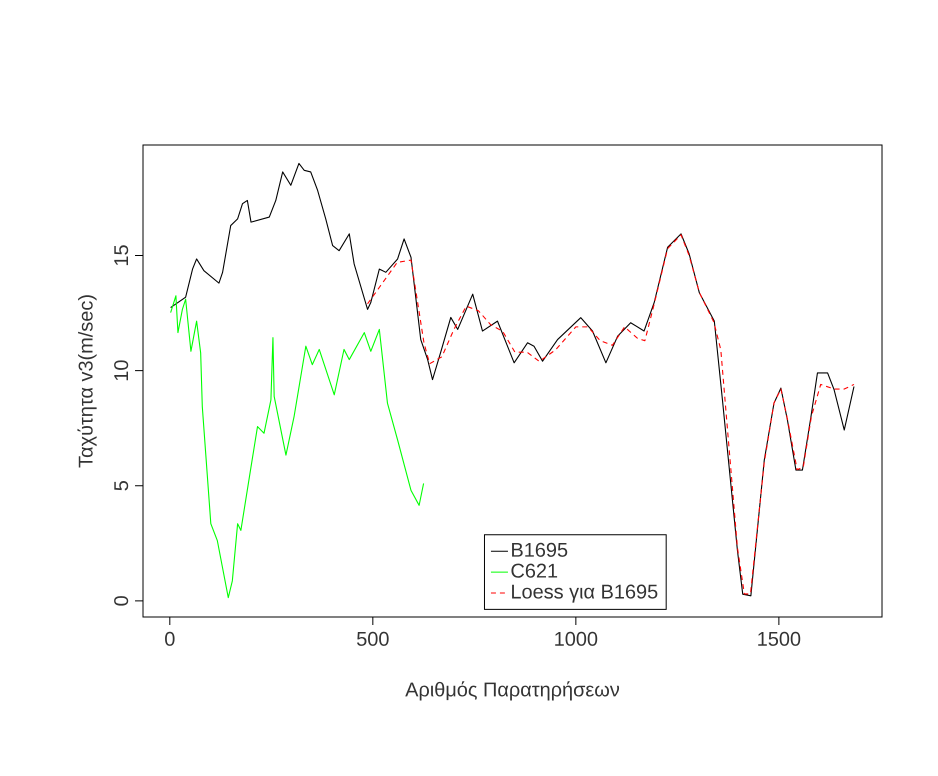 The image size is (938, 776). What do you see at coordinates (576, 639) in the screenshot?
I see `x-tick-label: 1000` at bounding box center [576, 639].